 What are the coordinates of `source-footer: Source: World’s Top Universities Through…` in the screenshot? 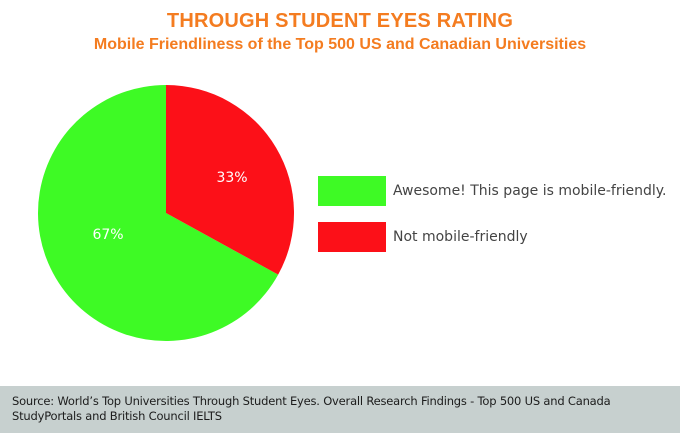 It's located at (340, 409).